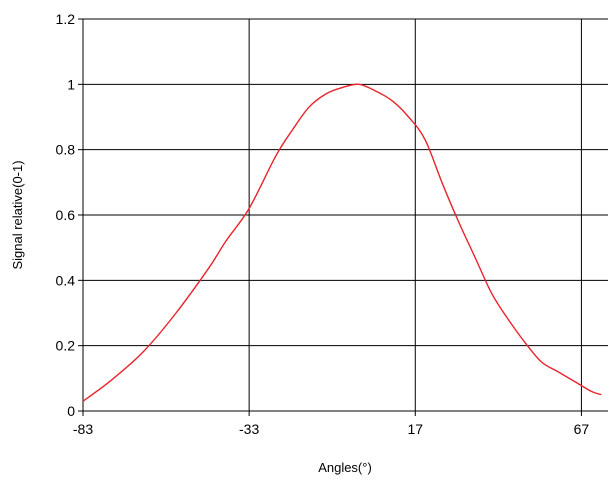  I want to click on x-axis-ticks: -83 -33 17 67, so click(331, 424).